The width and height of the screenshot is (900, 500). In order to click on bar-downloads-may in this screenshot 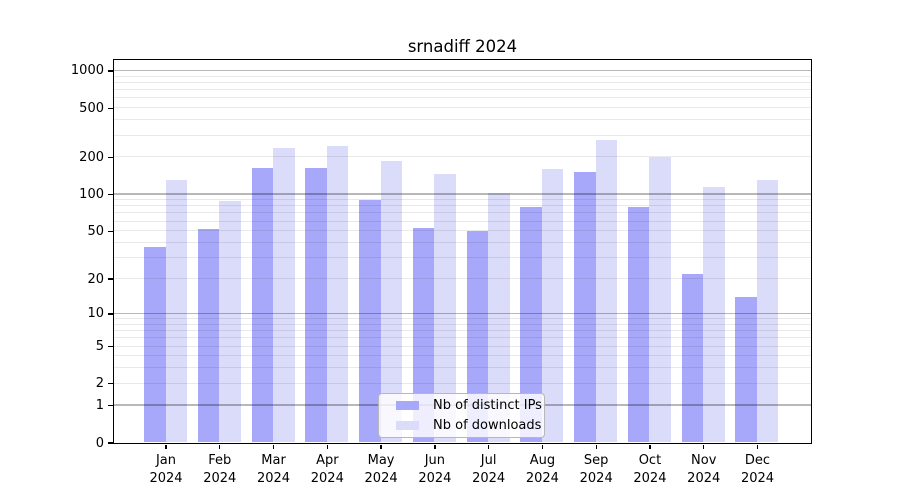, I will do `click(391, 302)`.